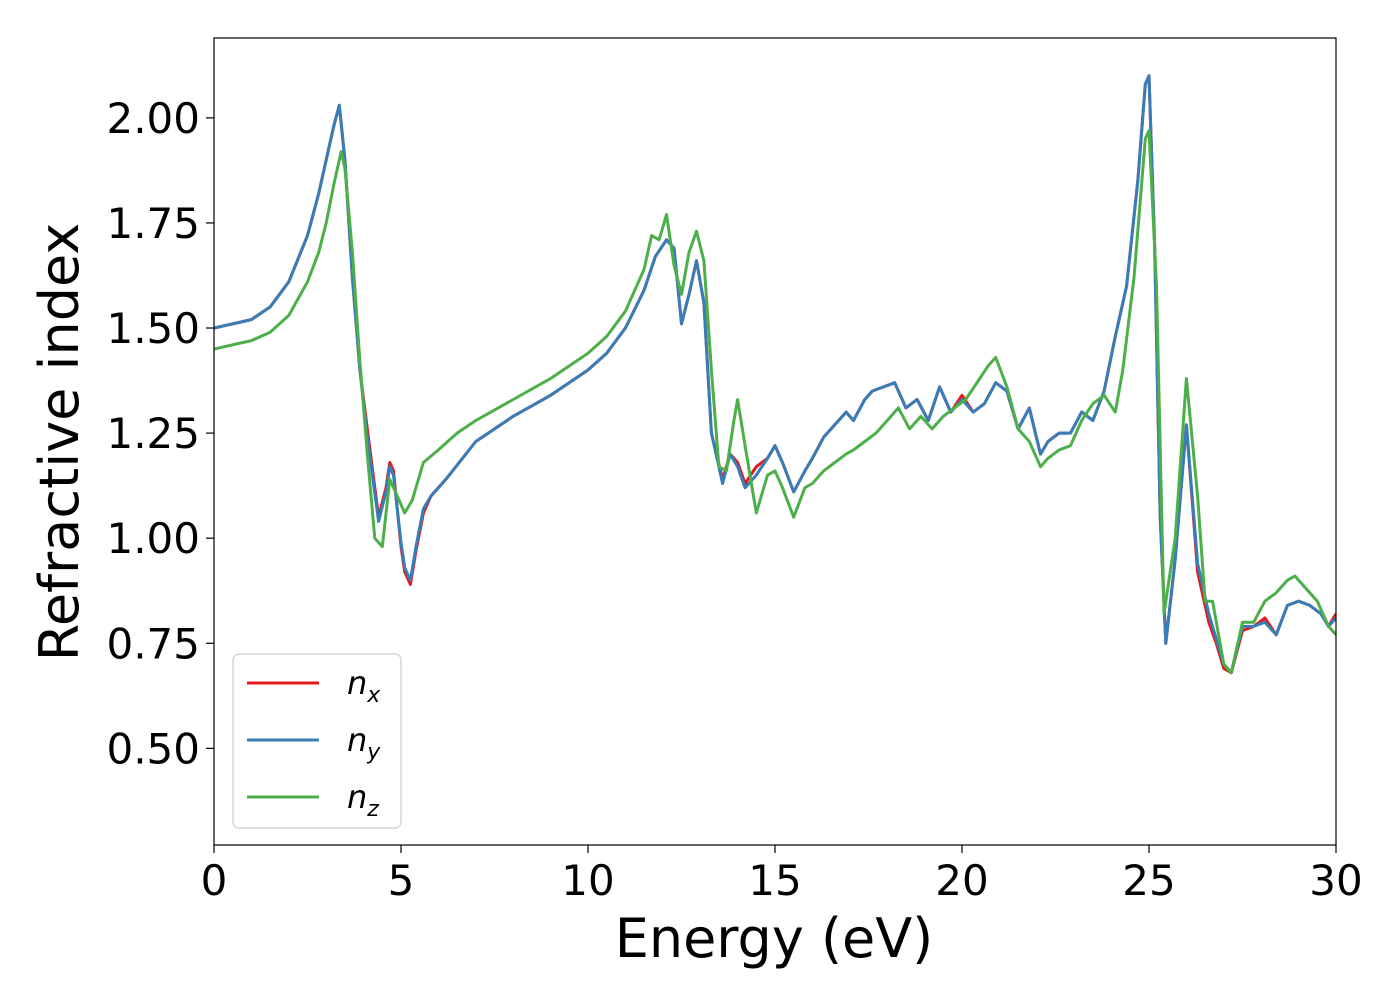 The image size is (1400, 1000). Describe the element at coordinates (587, 880) in the screenshot. I see `x-tick-label: 10` at that location.